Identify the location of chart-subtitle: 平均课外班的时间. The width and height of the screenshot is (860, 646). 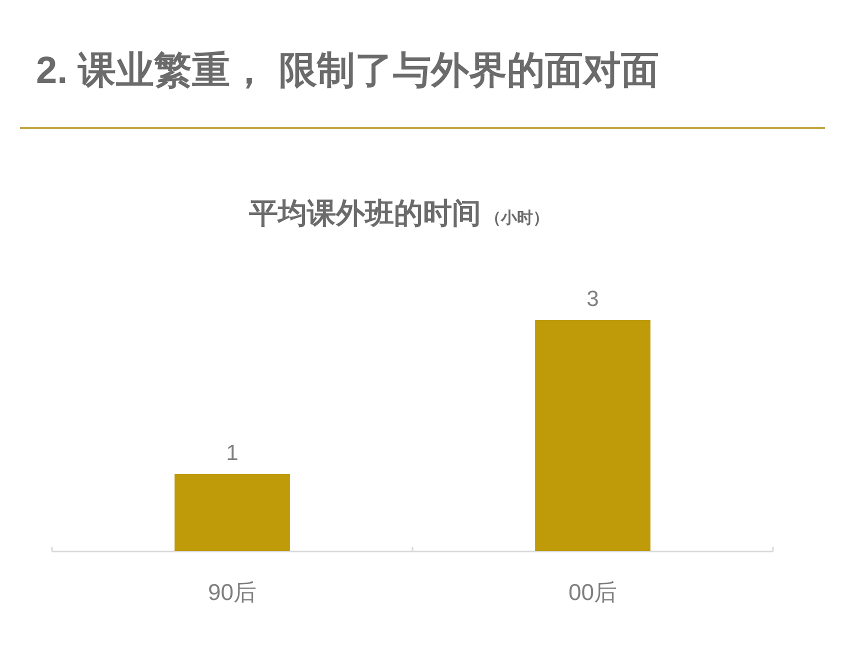
(364, 214).